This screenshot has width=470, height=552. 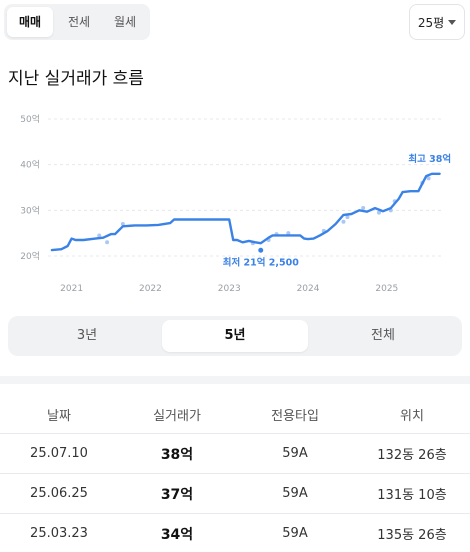 I want to click on size-select: 25평, so click(x=437, y=22).